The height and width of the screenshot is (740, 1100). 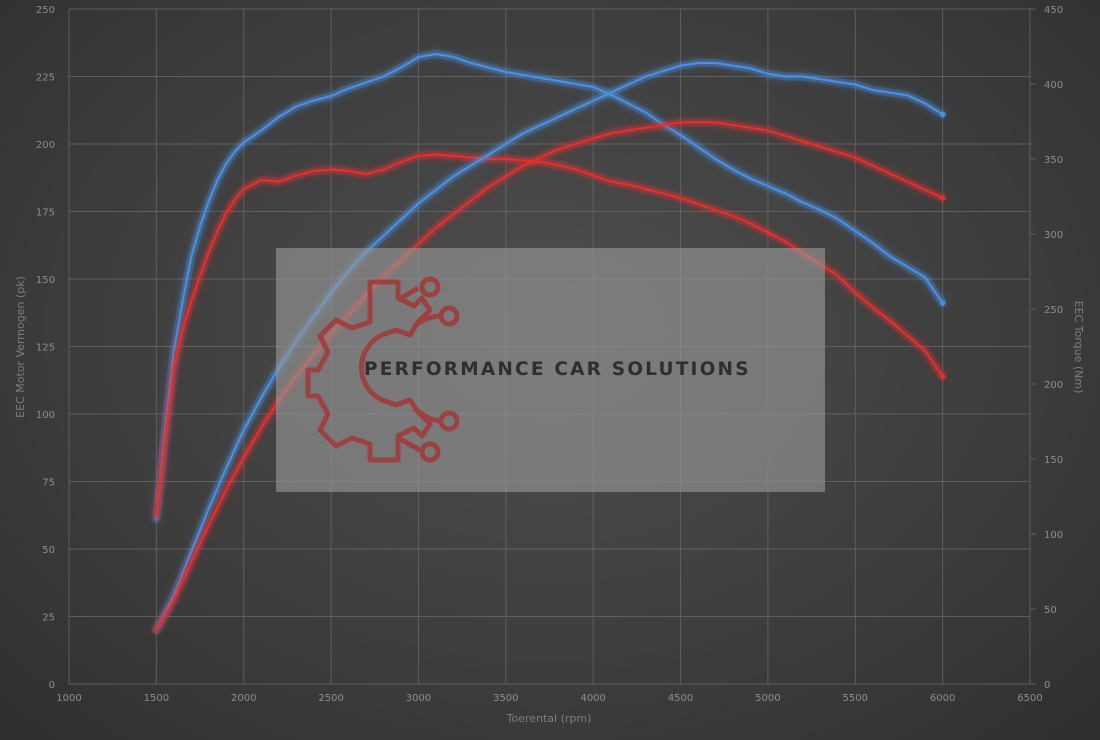 I want to click on y-right-tick-label: 50, so click(x=1050, y=610).